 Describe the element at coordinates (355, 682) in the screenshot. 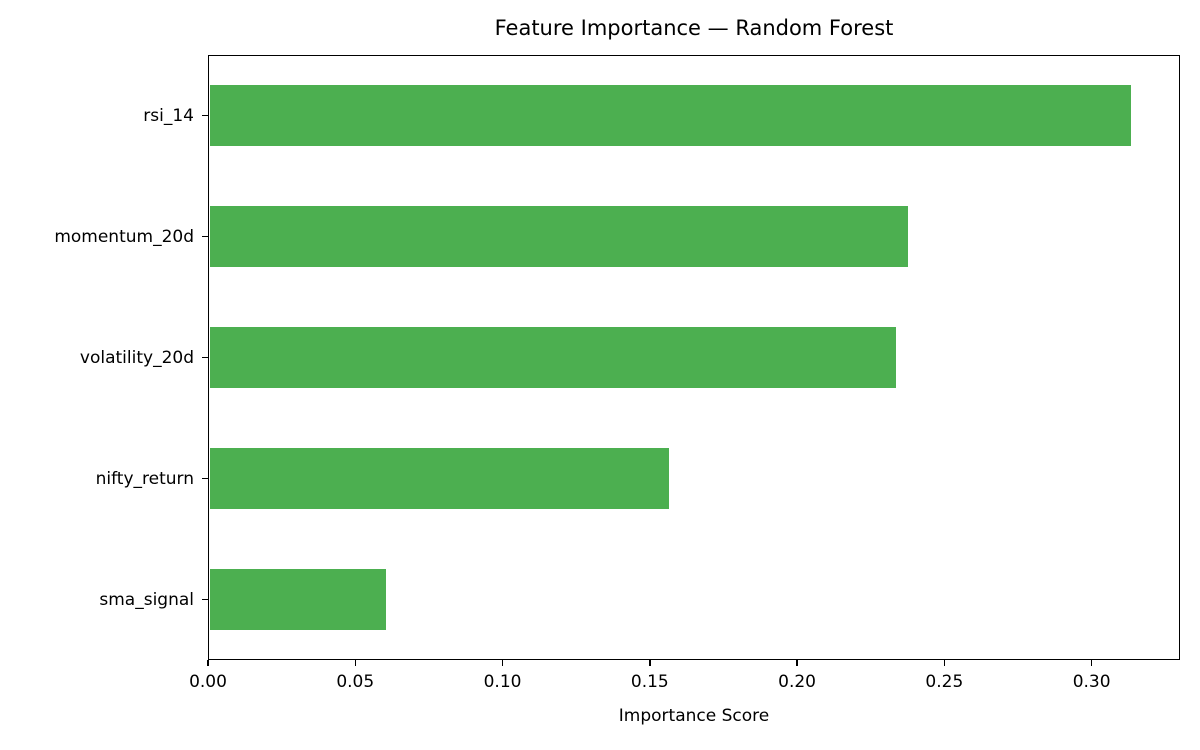

I see `xtick-label-0.05: 0.05` at that location.